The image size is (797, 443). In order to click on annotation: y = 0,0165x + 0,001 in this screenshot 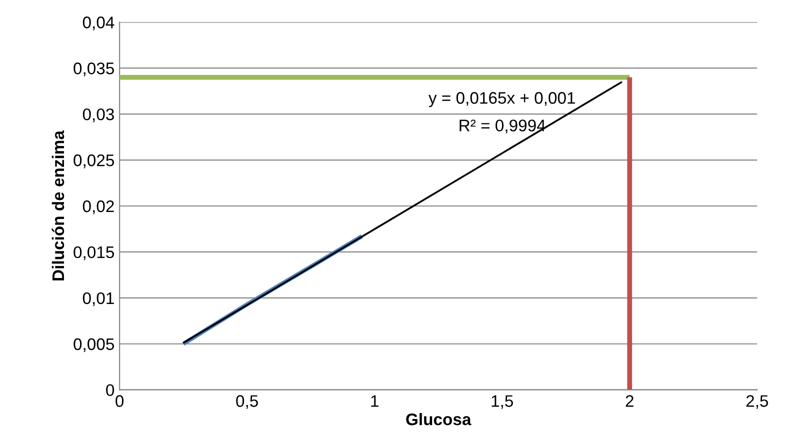, I will do `click(501, 100)`.